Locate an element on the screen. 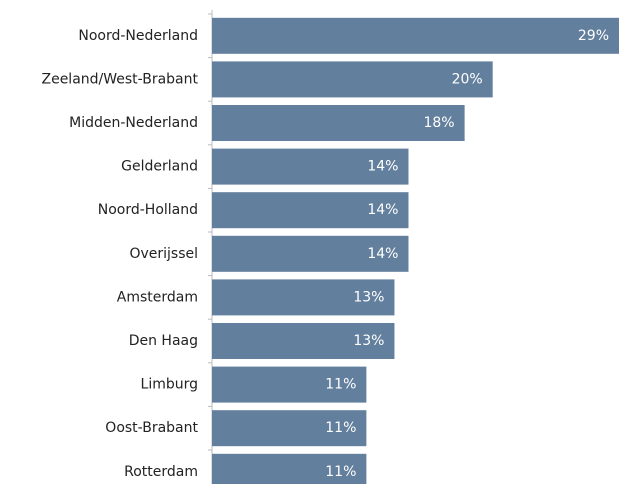 Image resolution: width=619 pixels, height=484 pixels. category-label: Gelderland is located at coordinates (159, 167).